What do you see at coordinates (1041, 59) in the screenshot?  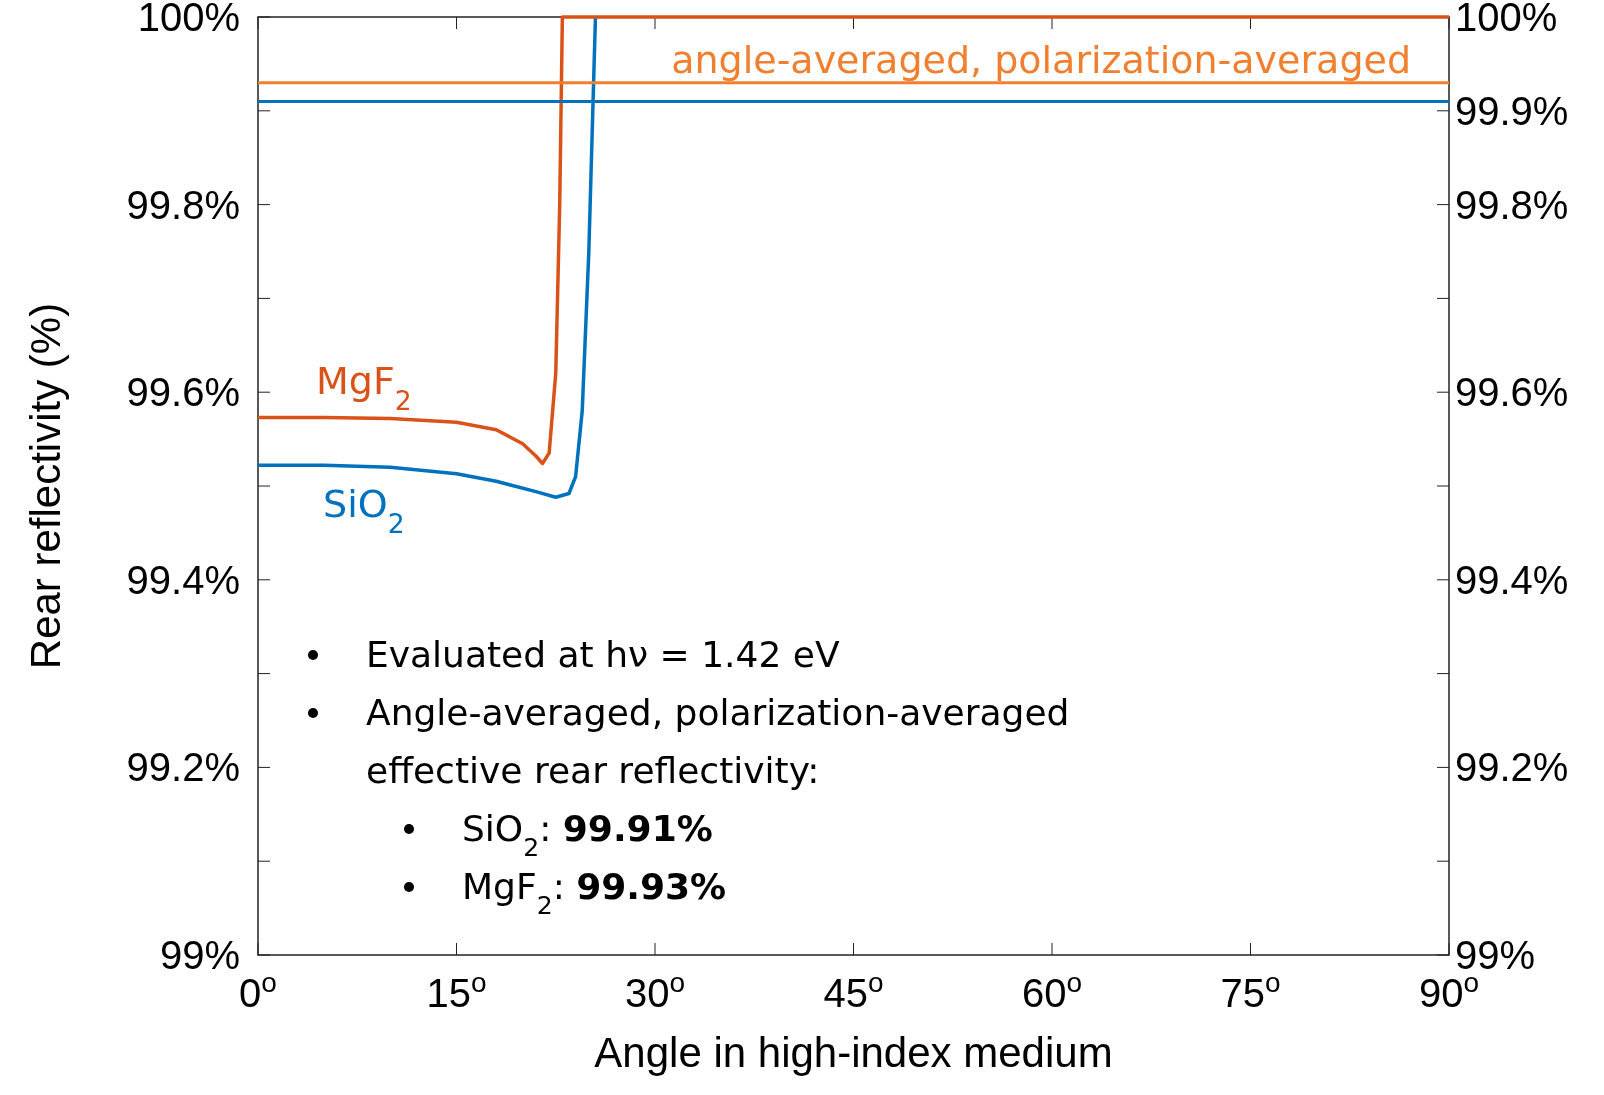 I see `ref-line-label: angle-averaged, polarization-averaged` at bounding box center [1041, 59].